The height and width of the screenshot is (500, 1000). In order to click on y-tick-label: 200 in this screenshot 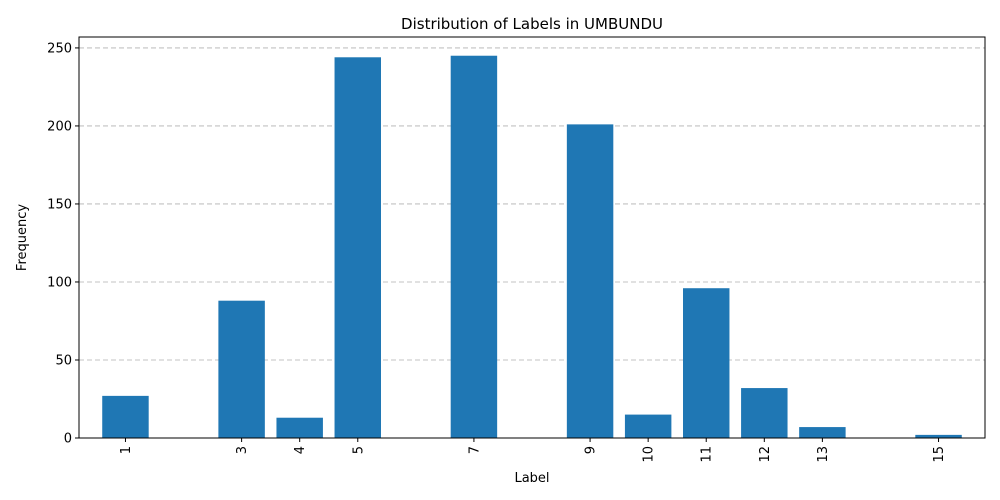, I will do `click(59, 126)`.